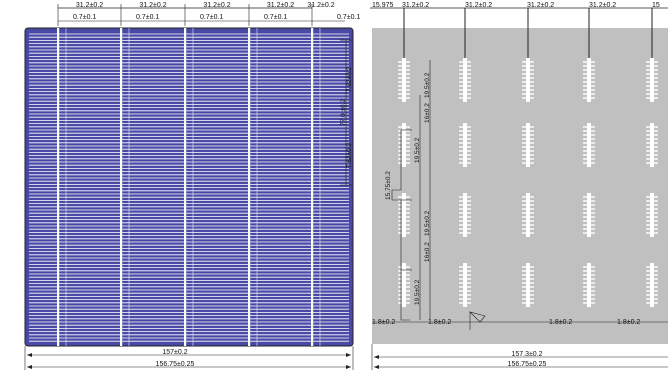  What do you see at coordinates (175, 364) in the screenshot?
I see `front-overall-dim: 156.75±0.25` at bounding box center [175, 364].